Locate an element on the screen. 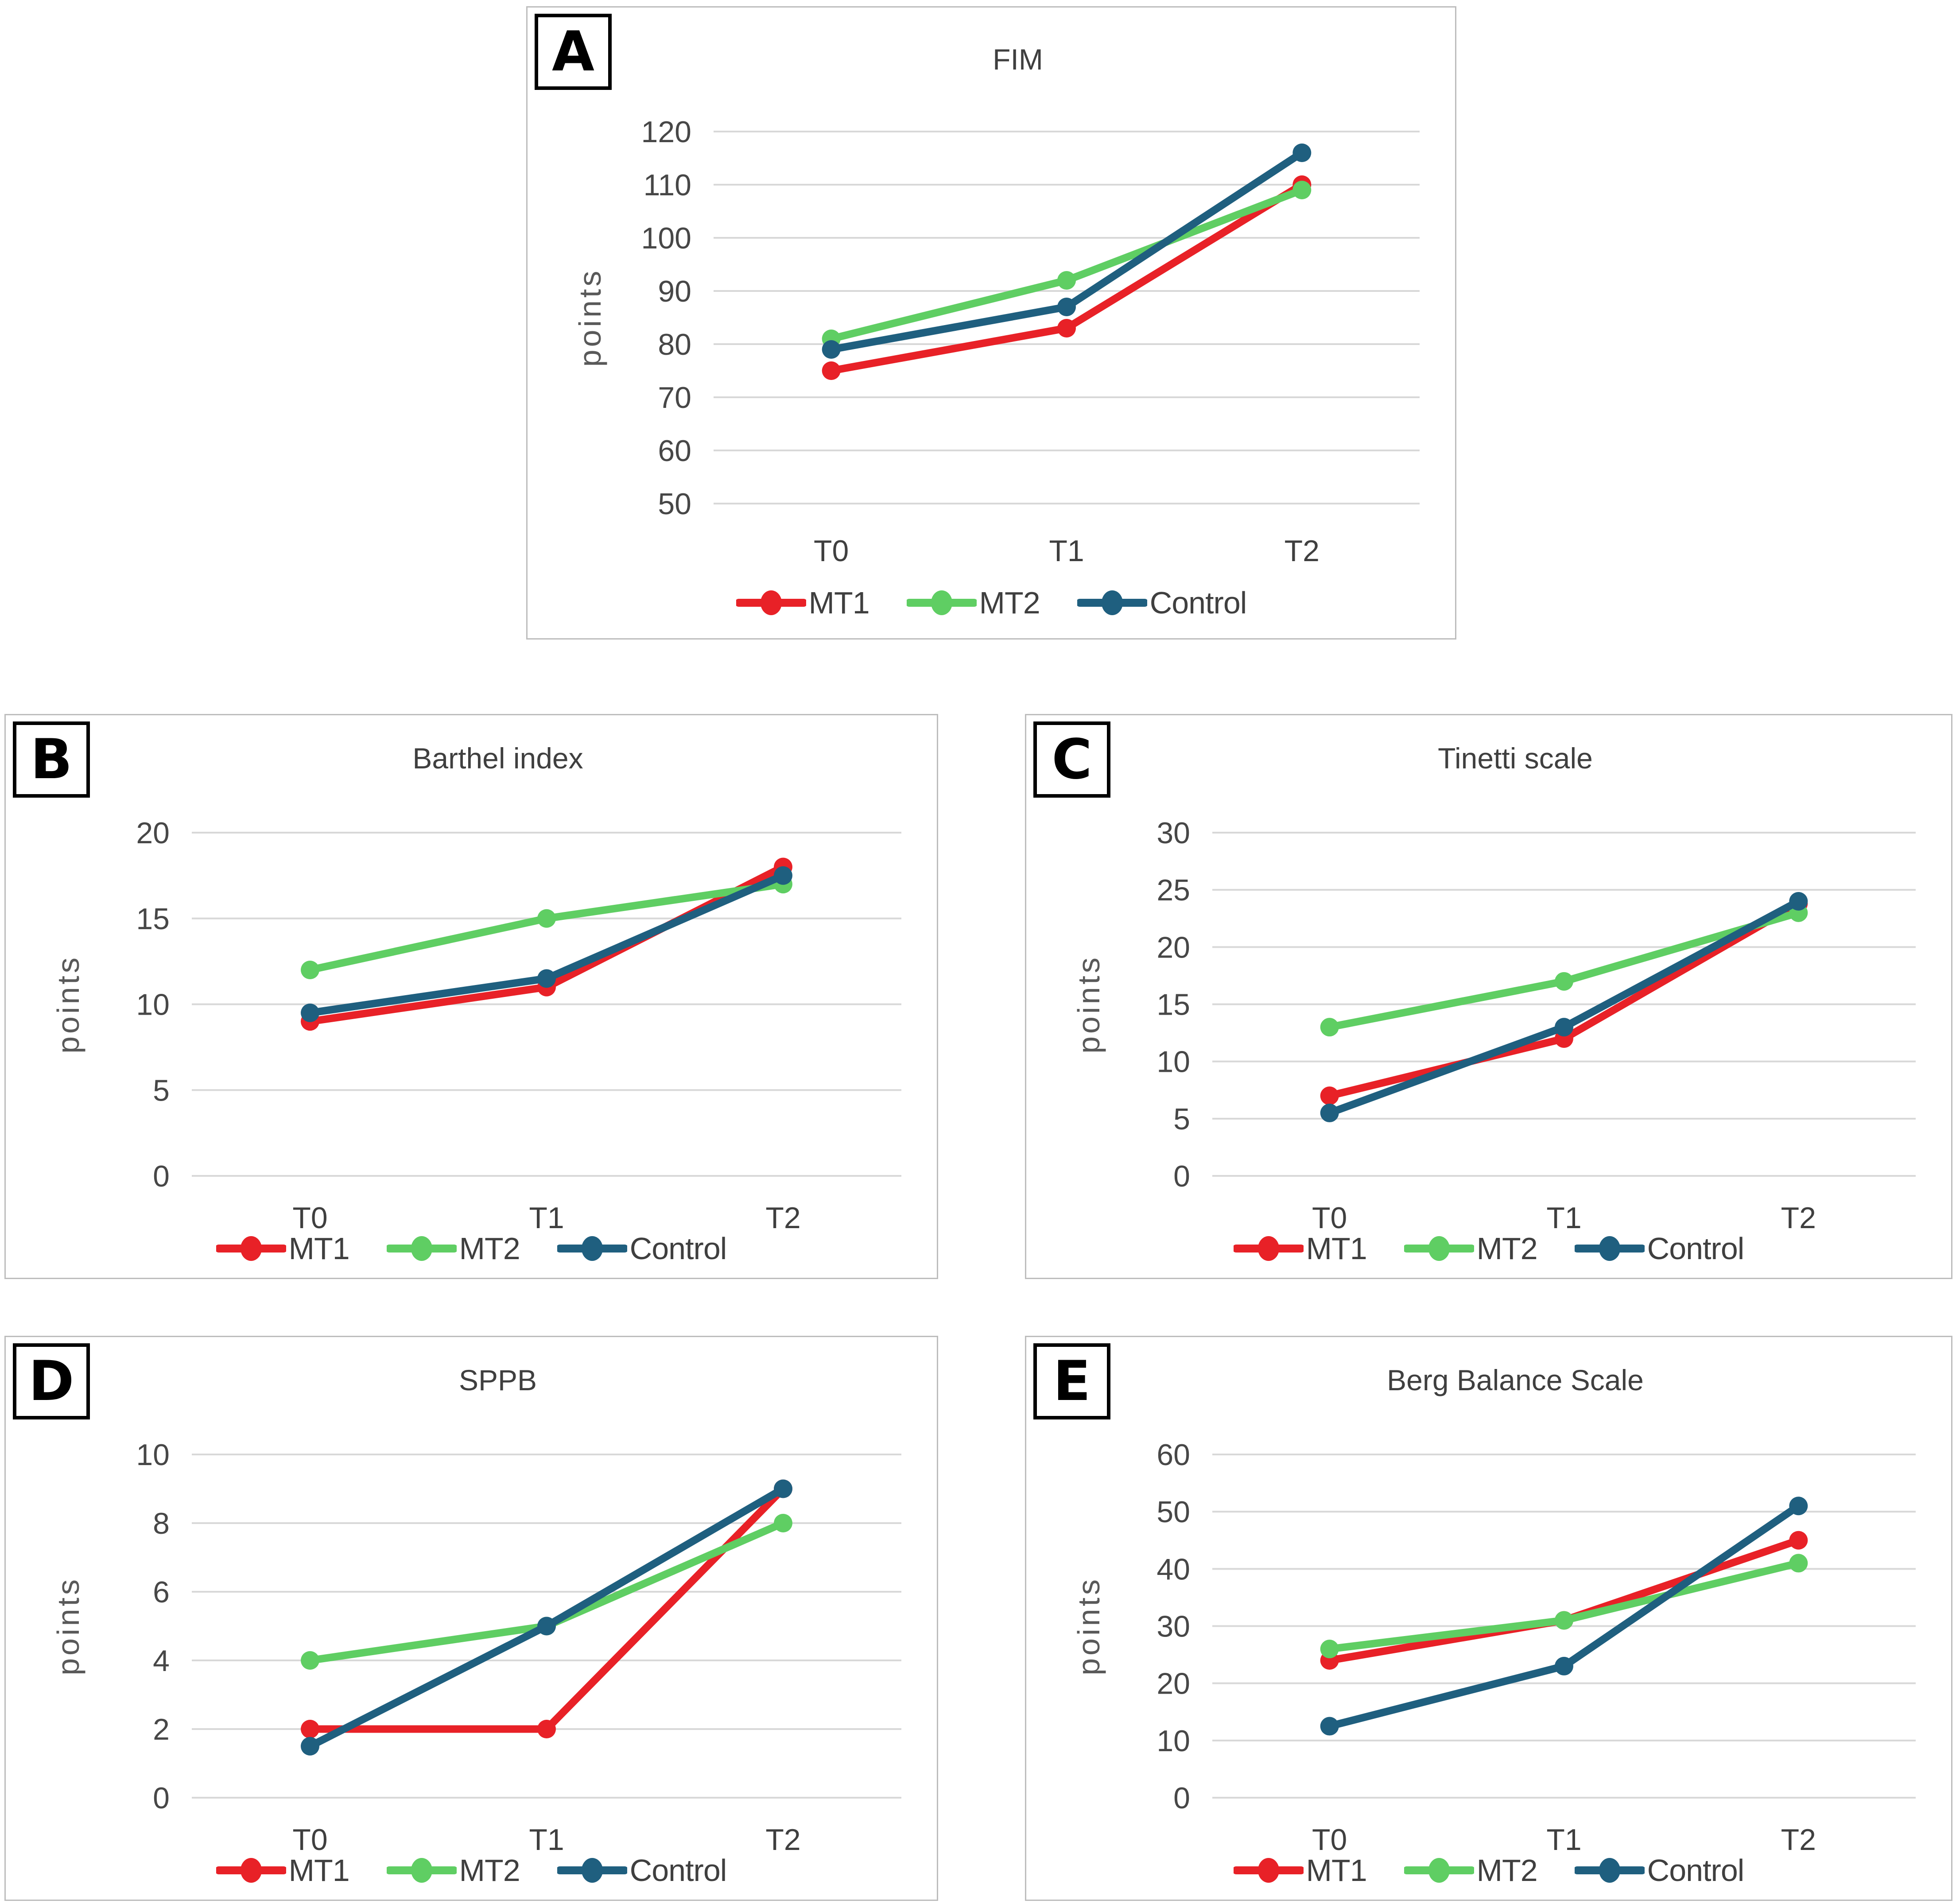  y-tick-label: 90 is located at coordinates (674, 291).